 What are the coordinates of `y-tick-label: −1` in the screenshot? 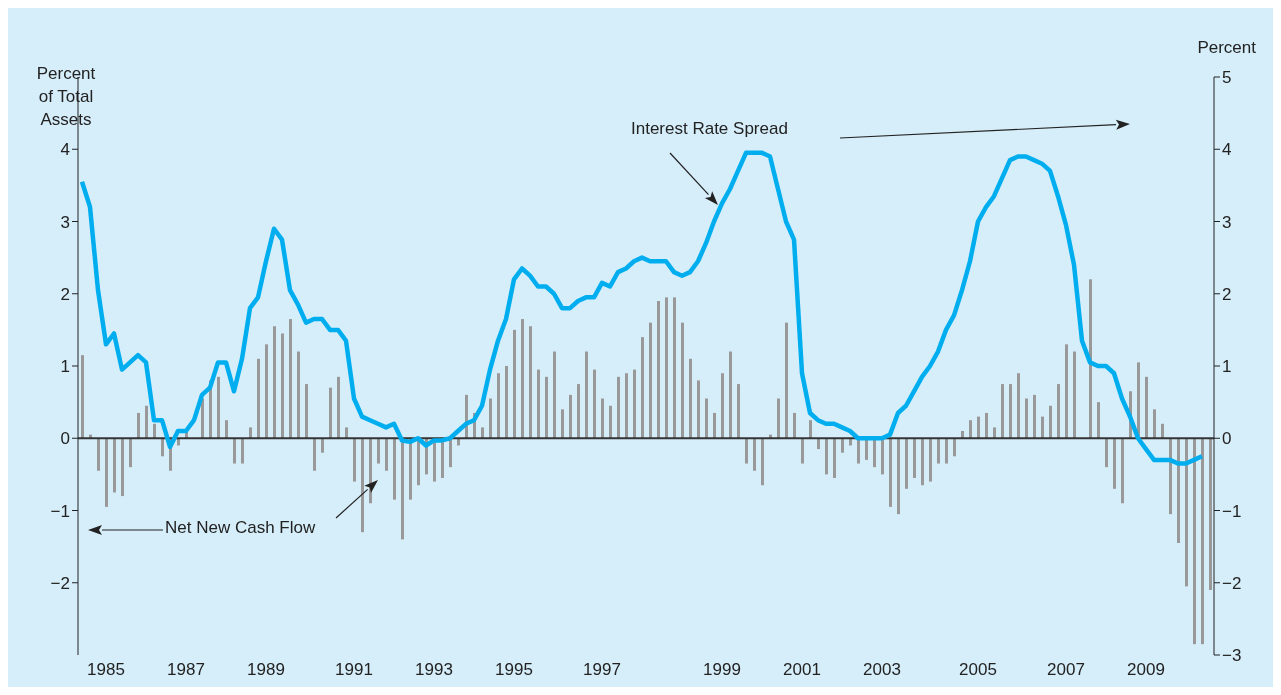 It's located at (60, 511).